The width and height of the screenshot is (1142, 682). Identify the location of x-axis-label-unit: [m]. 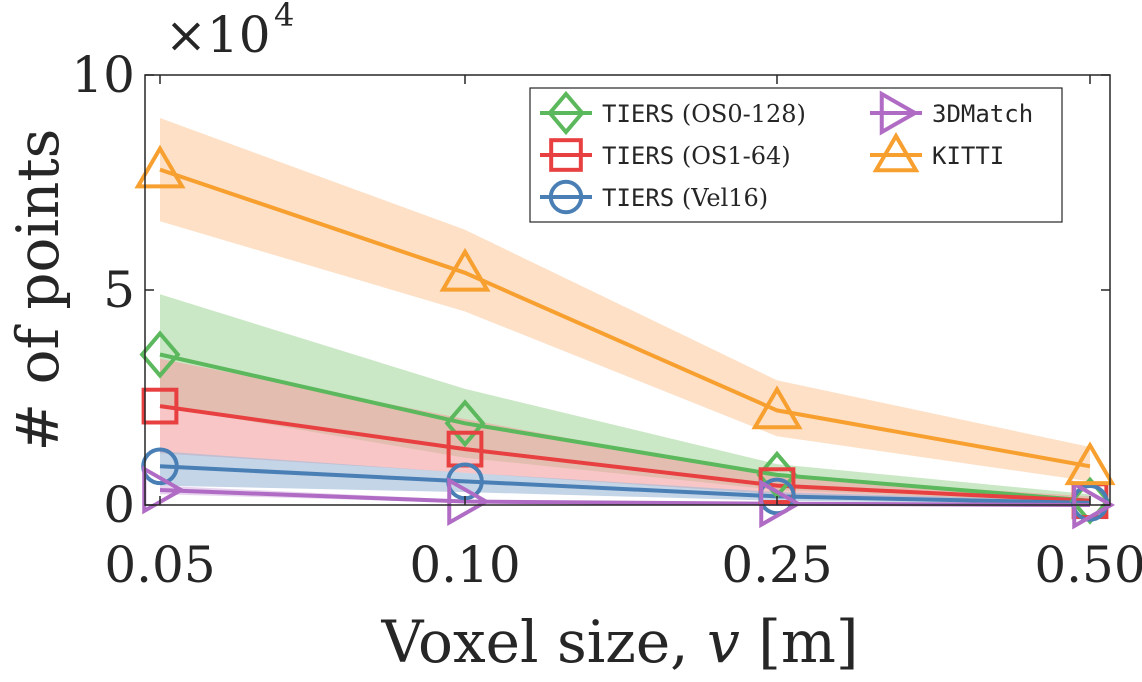
(799, 642).